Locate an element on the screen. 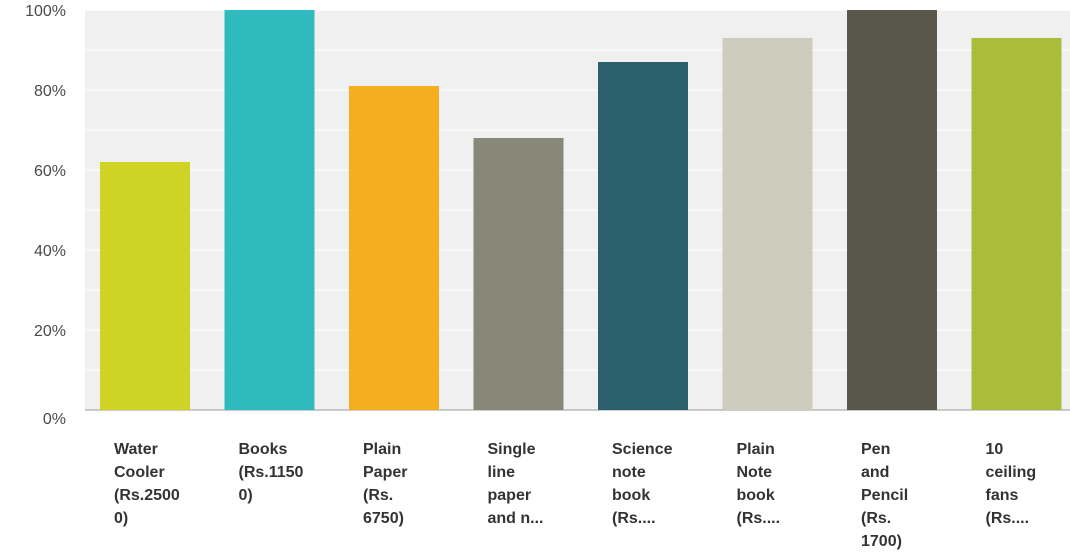 This screenshot has width=1070, height=554. x-tick-label: Pen and Pencil (Rs. 1700) is located at coordinates (885, 495).